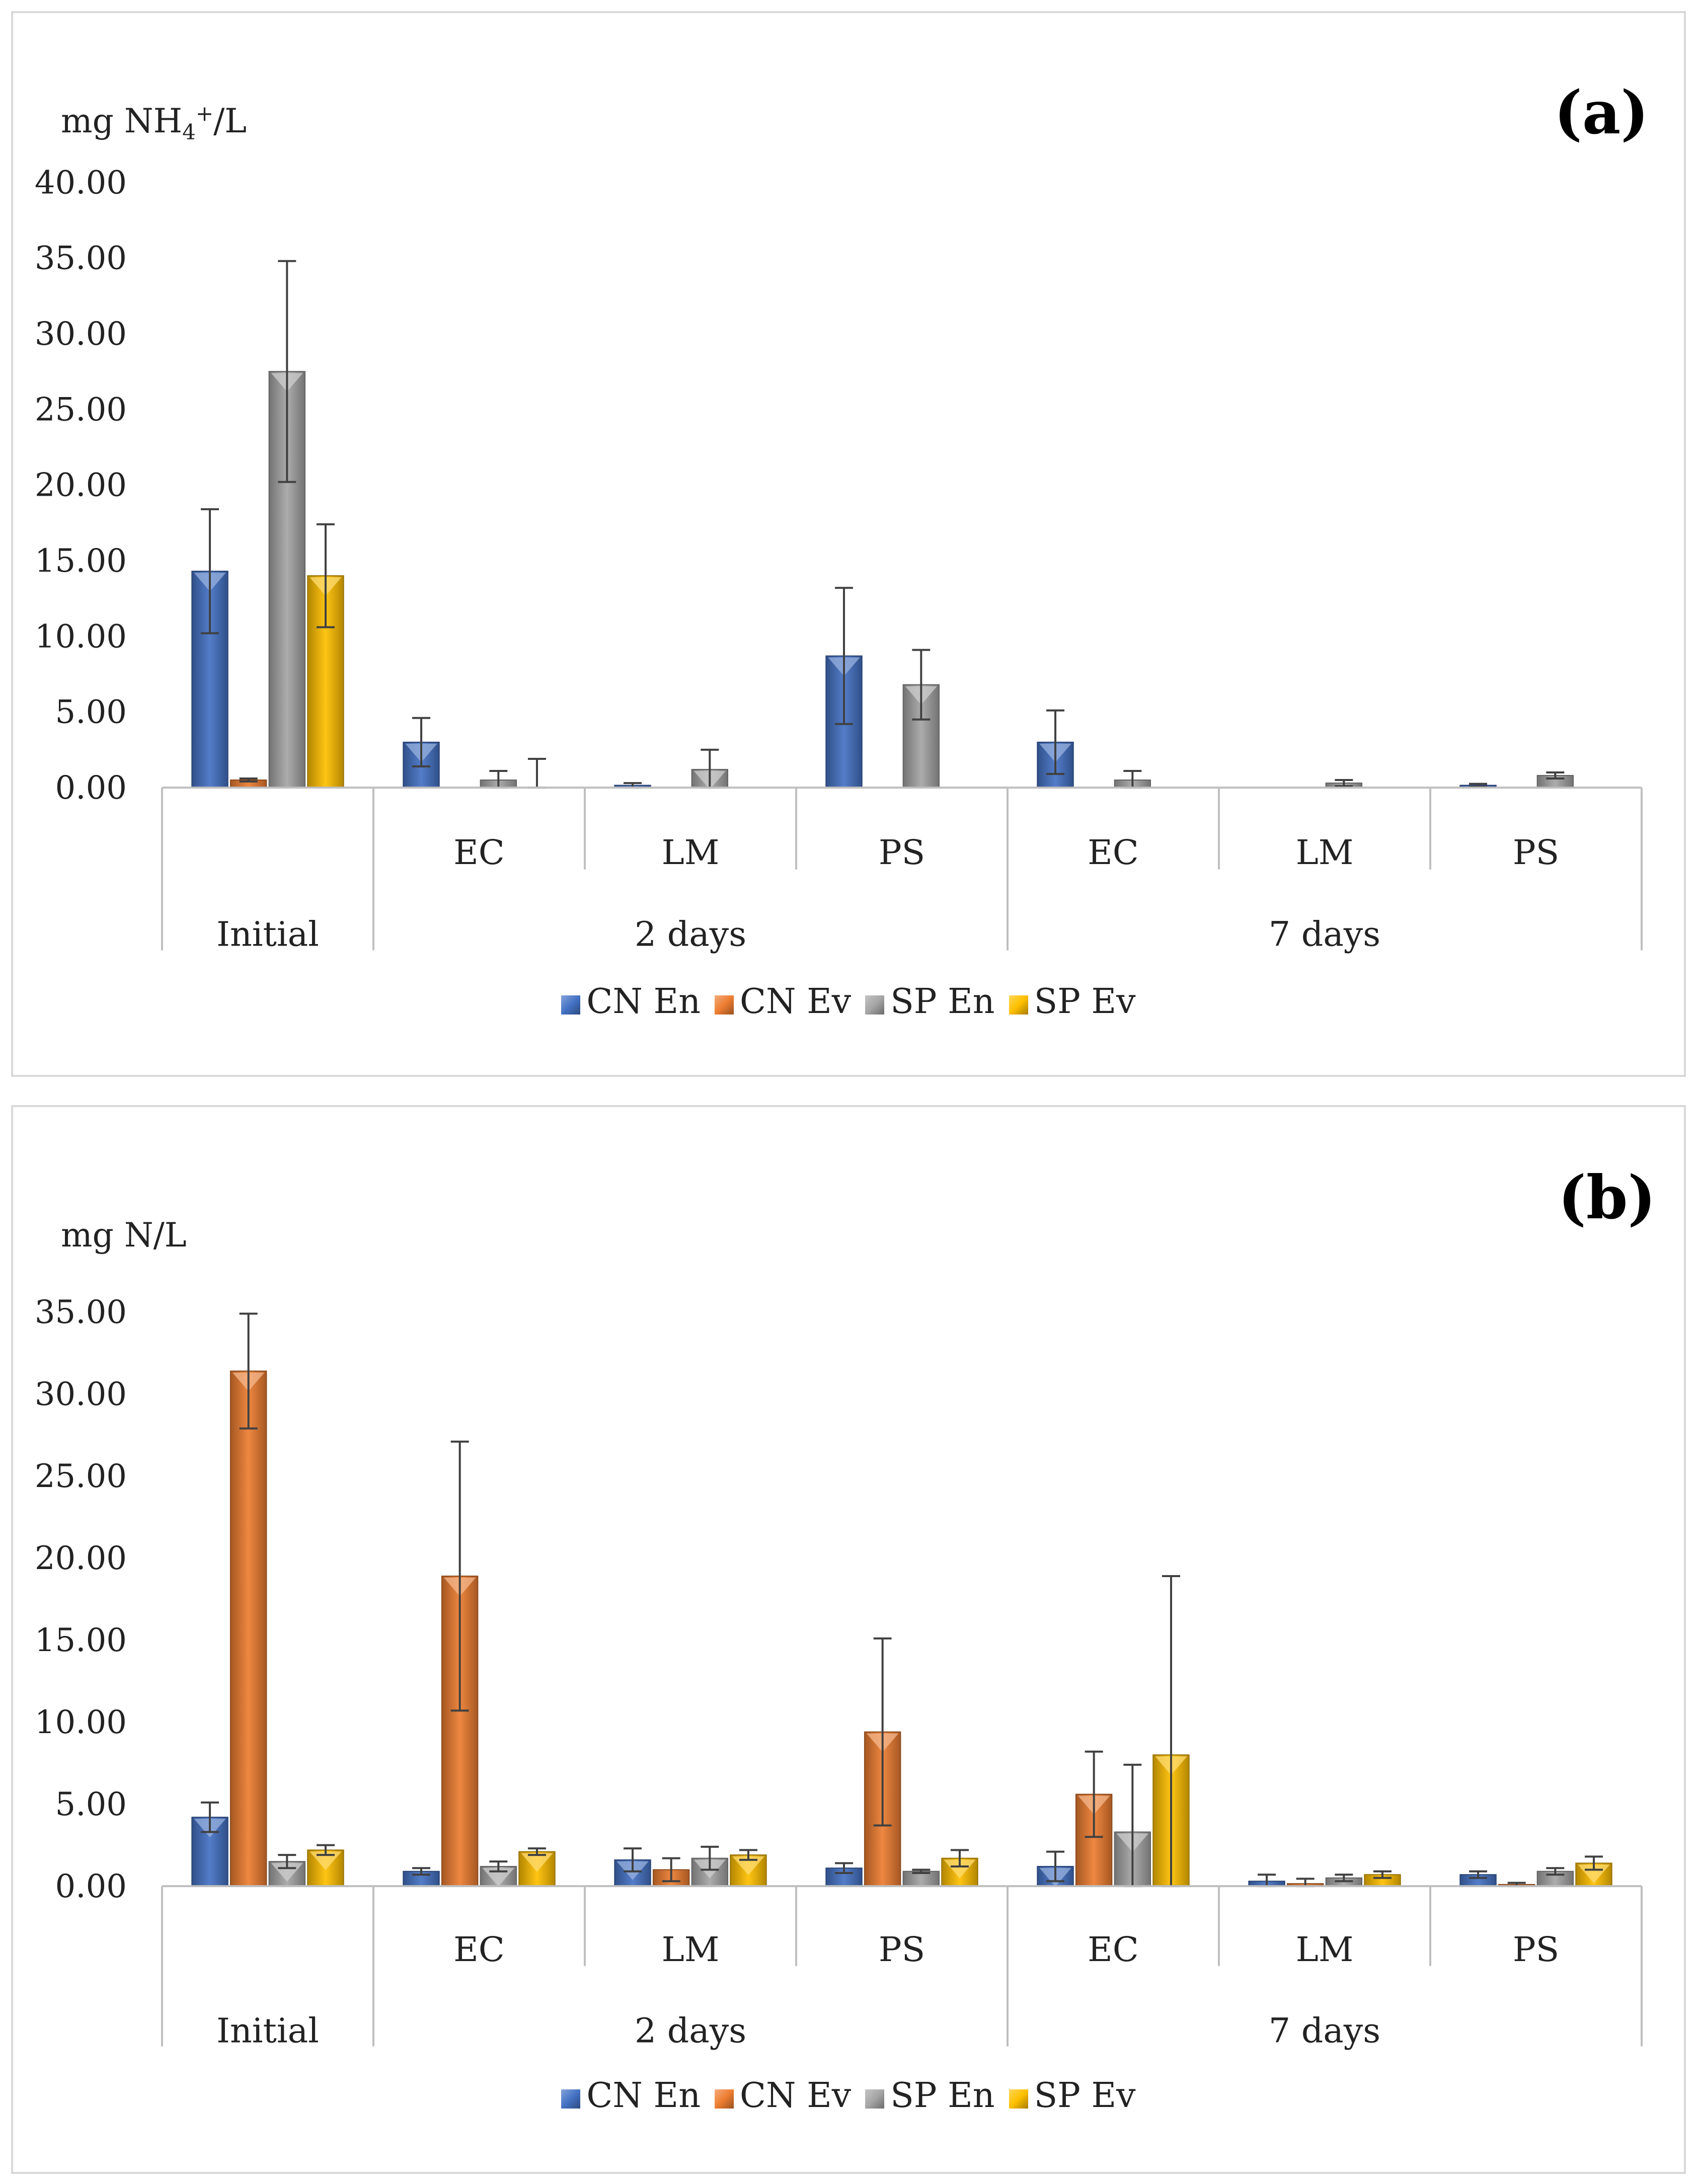  What do you see at coordinates (124, 1235) in the screenshot?
I see `y-axis-unit-label: mg N/L` at bounding box center [124, 1235].